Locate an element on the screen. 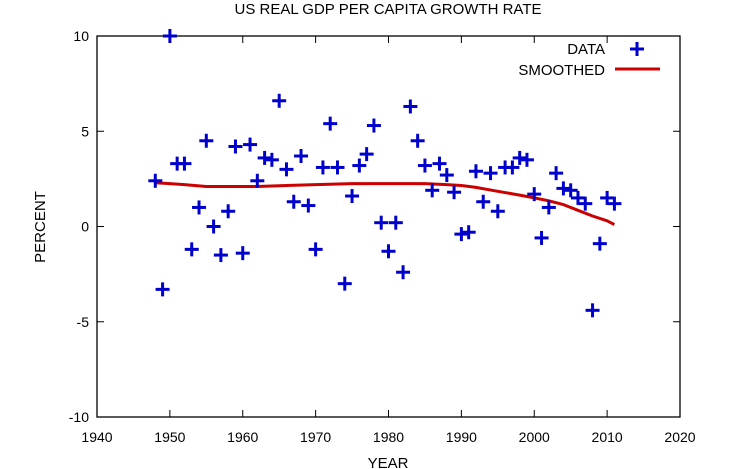  smoothed-line is located at coordinates (385, 203).